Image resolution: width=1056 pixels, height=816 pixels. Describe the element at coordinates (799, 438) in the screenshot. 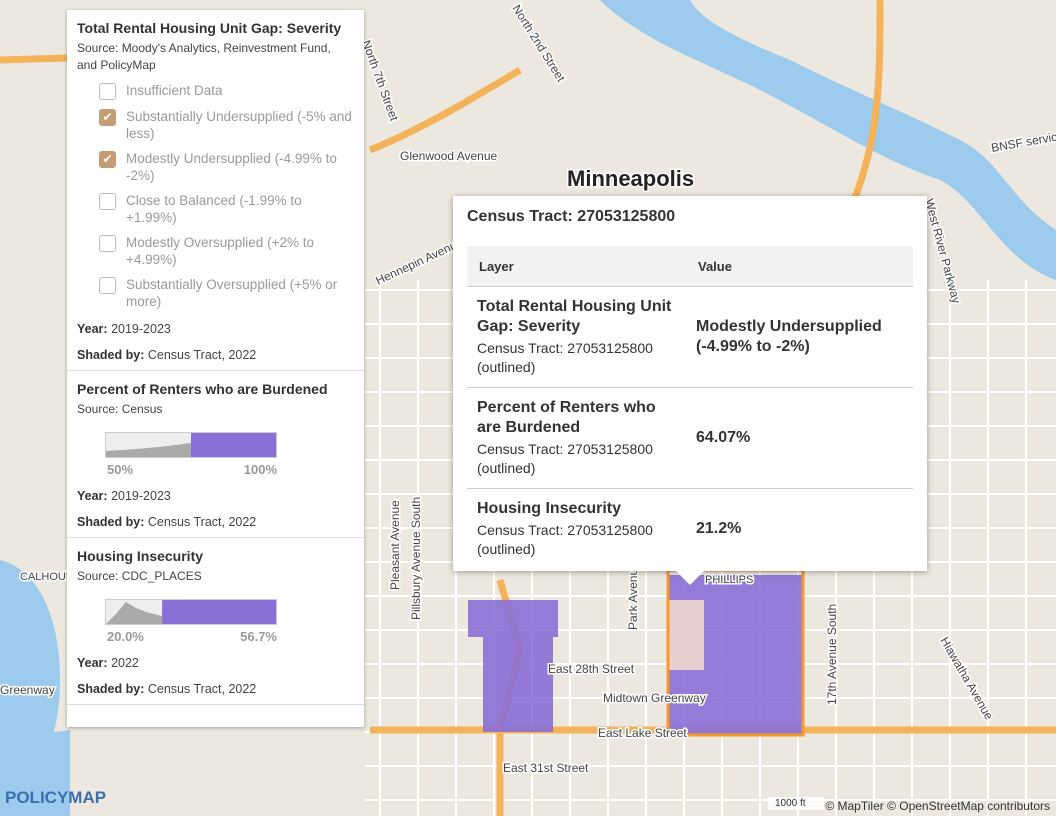

I see `value-cell: 64.07%` at that location.